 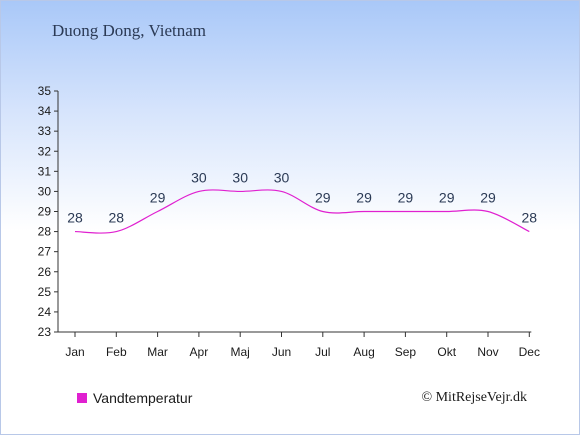 What do you see at coordinates (45, 111) in the screenshot?
I see `y-tick-label: 34` at bounding box center [45, 111].